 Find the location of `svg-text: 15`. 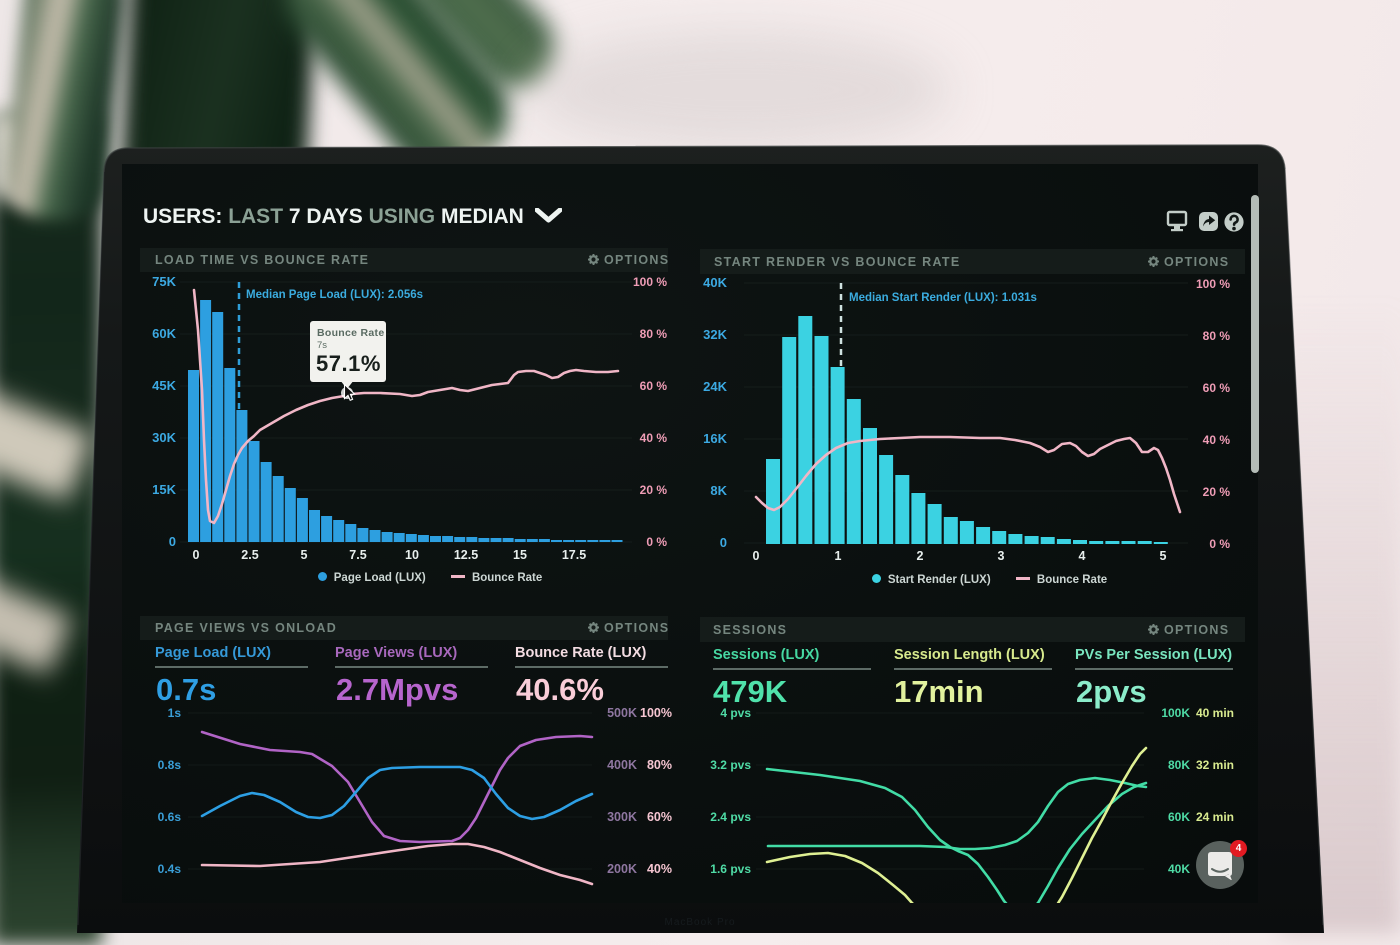

svg-text: 15 is located at coordinates (520, 555).